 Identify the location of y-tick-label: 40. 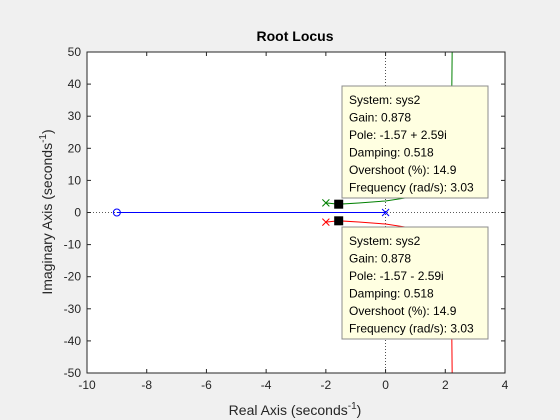
(75, 84).